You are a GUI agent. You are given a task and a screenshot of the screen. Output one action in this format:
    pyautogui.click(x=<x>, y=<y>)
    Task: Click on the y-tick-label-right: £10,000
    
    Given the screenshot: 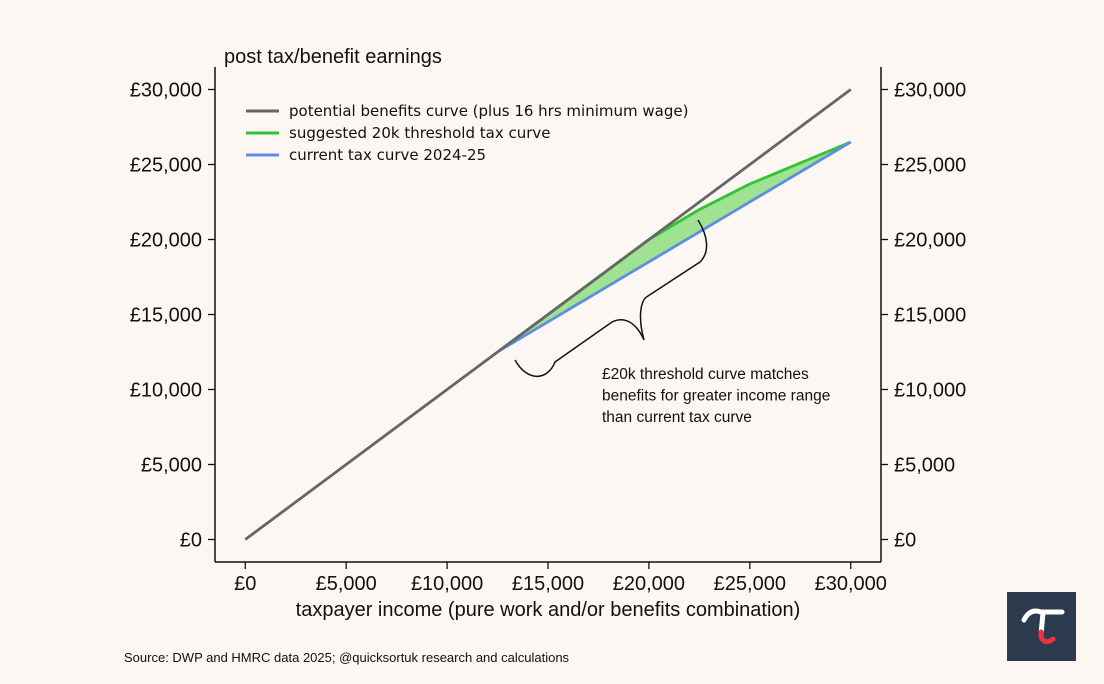 What is the action you would take?
    pyautogui.click(x=930, y=391)
    